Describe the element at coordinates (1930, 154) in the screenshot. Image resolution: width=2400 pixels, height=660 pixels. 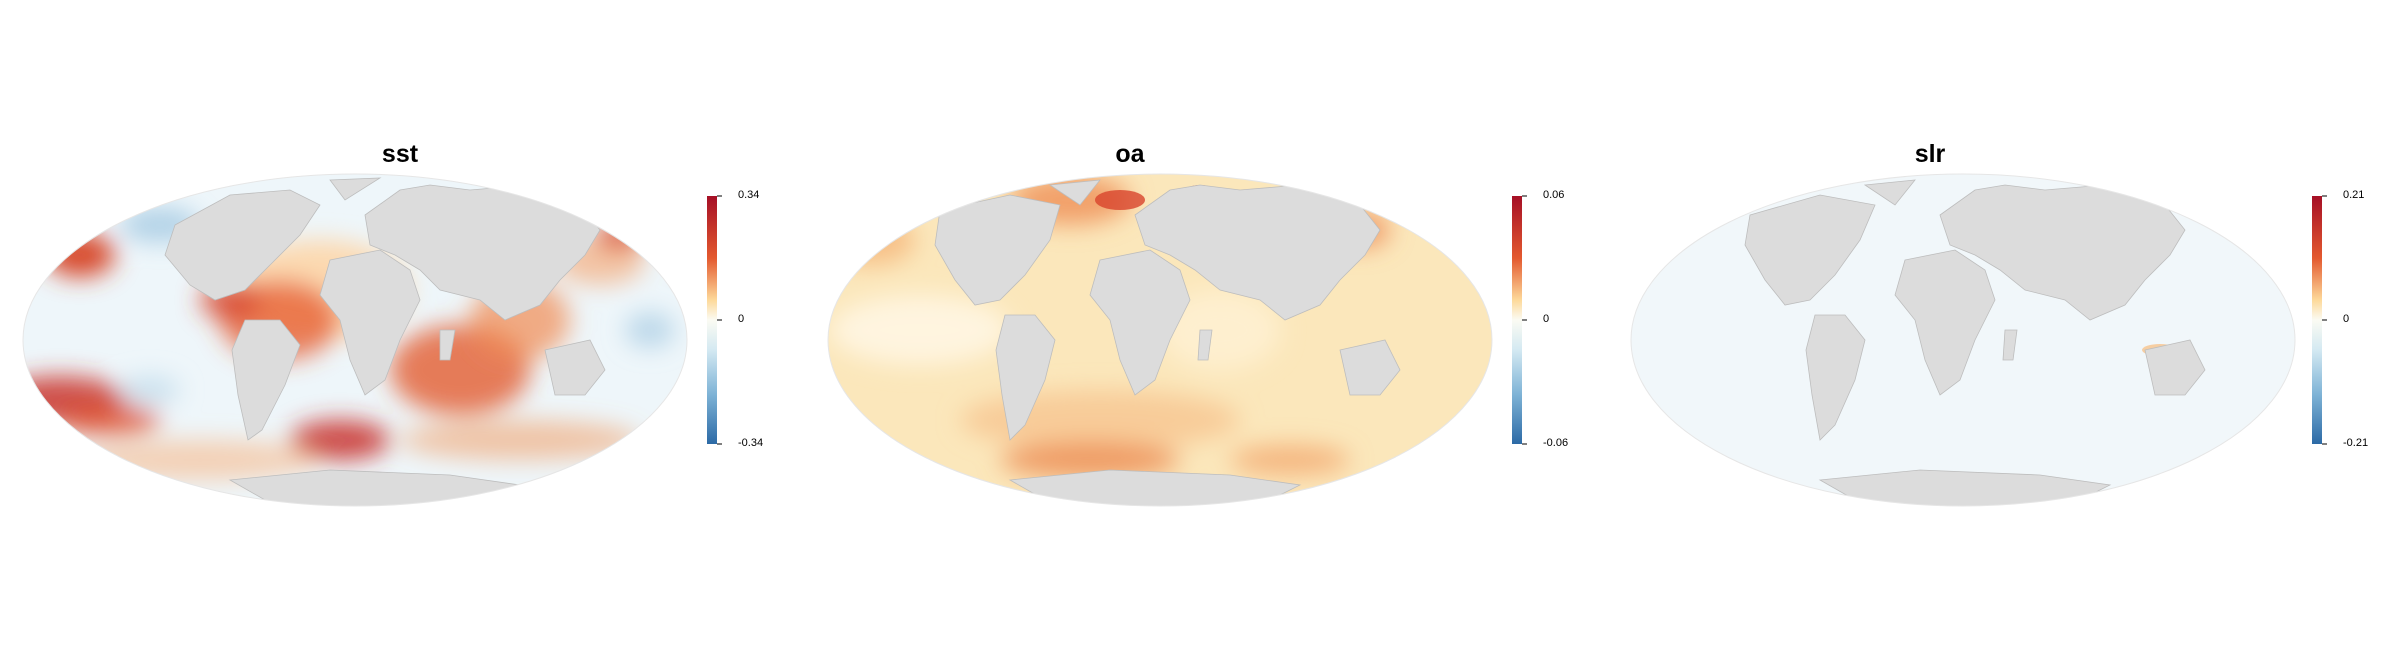
I see `map-title: slr` at that location.